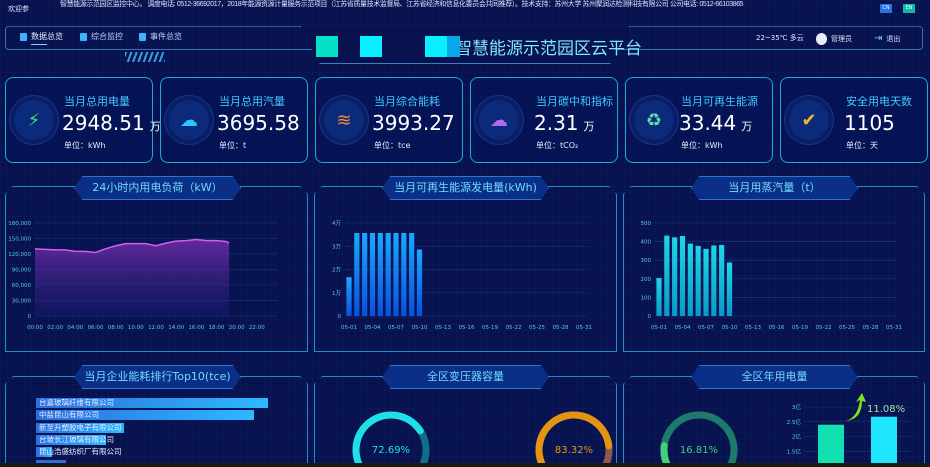 The image size is (930, 467). Describe the element at coordinates (96, 328) in the screenshot. I see `x-tick-label: 06:00` at that location.